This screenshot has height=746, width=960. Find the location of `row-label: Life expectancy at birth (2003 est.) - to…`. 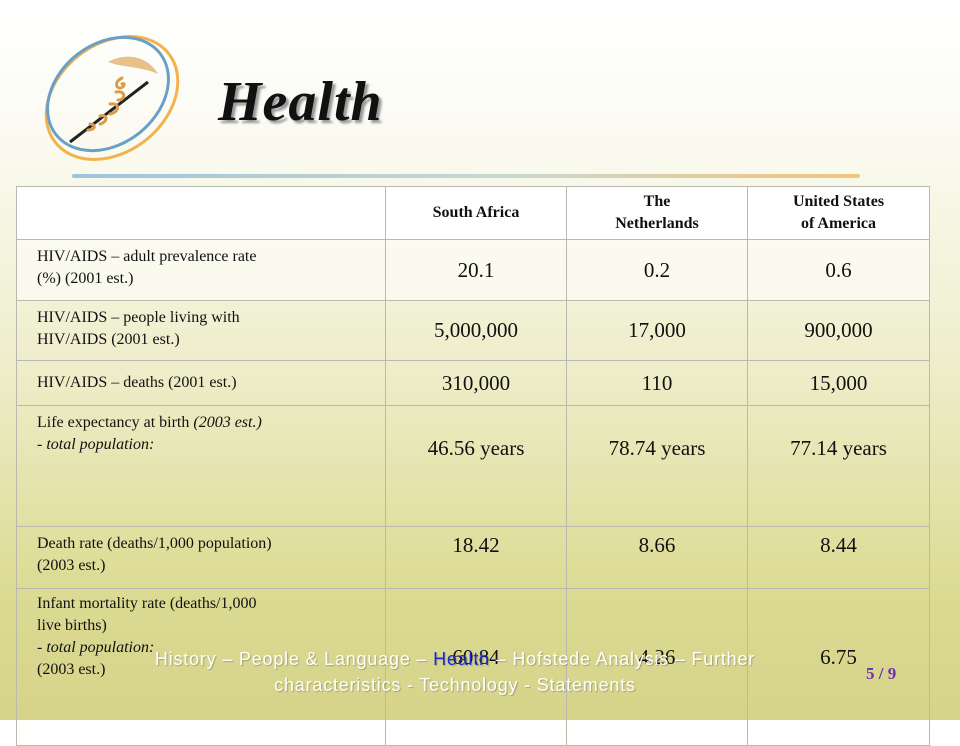

row-label: Life expectancy at birth (2003 est.) - to… is located at coordinates (201, 466).